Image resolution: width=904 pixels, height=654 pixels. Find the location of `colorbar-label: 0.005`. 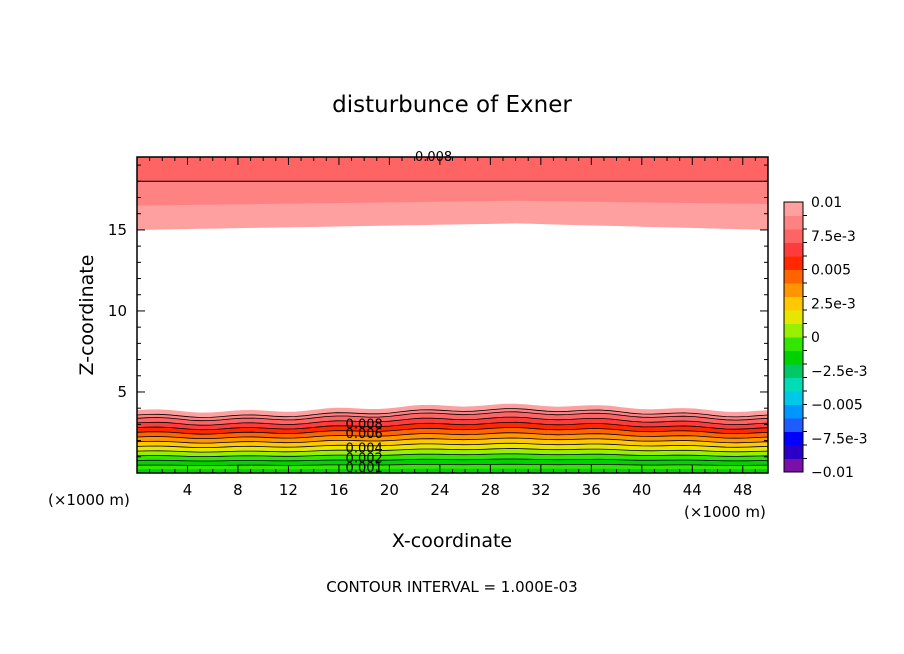

colorbar-label: 0.005 is located at coordinates (831, 271).